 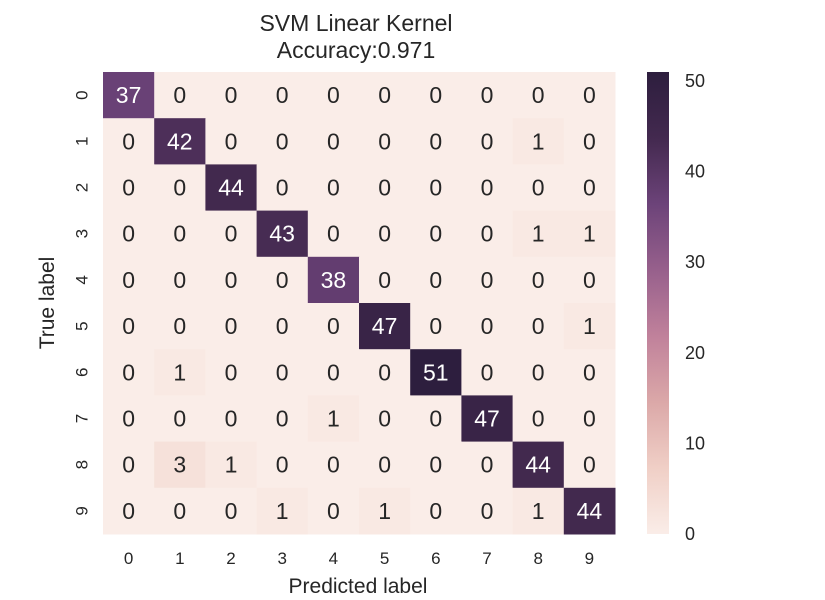 I want to click on cell-value-7-9: 0, so click(x=589, y=419).